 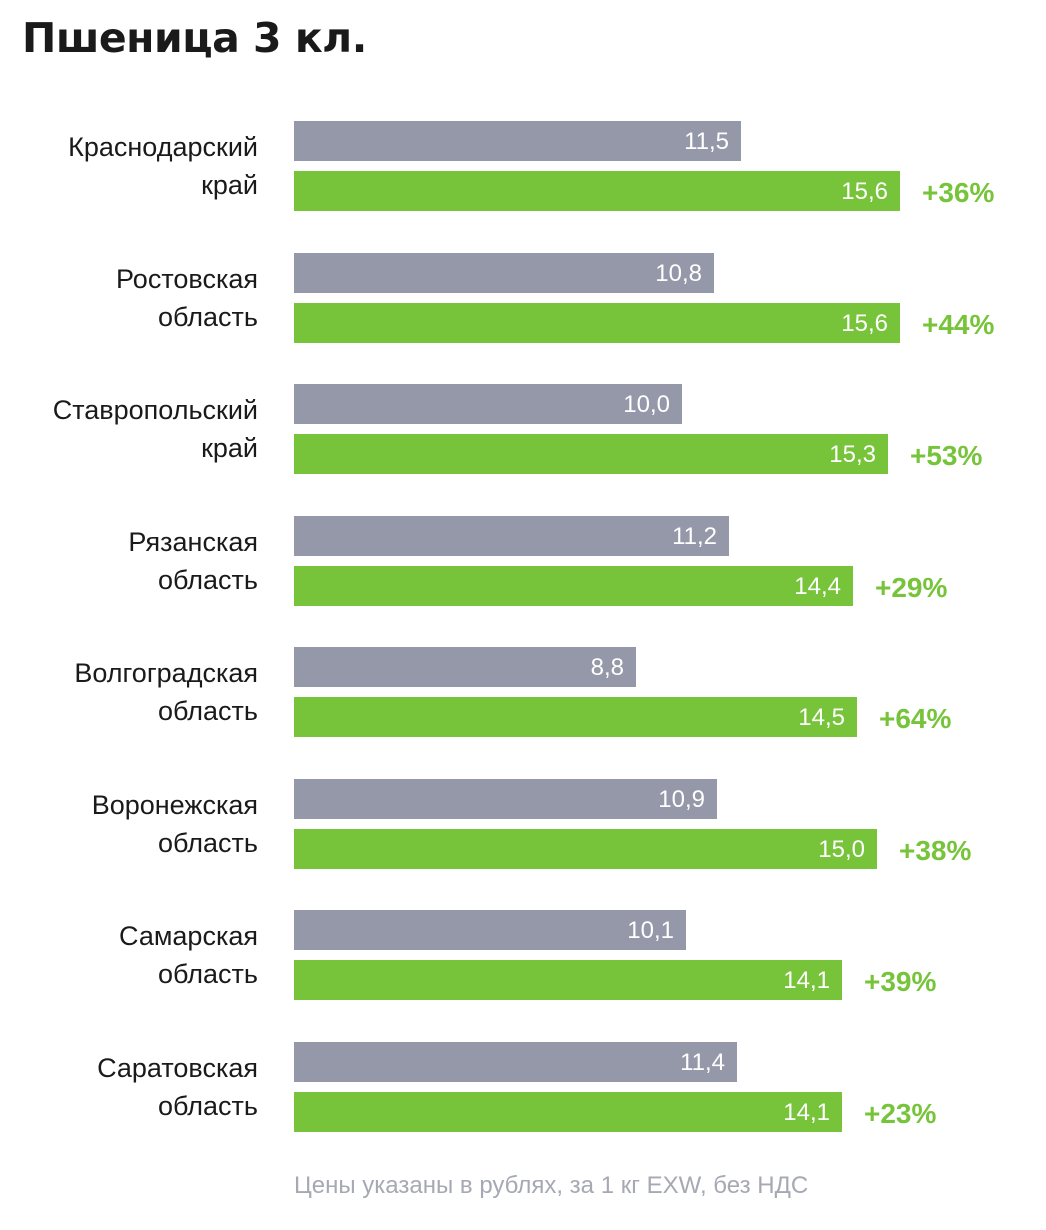 What do you see at coordinates (650, 930) in the screenshot?
I see `bar-value-label: 10,1` at bounding box center [650, 930].